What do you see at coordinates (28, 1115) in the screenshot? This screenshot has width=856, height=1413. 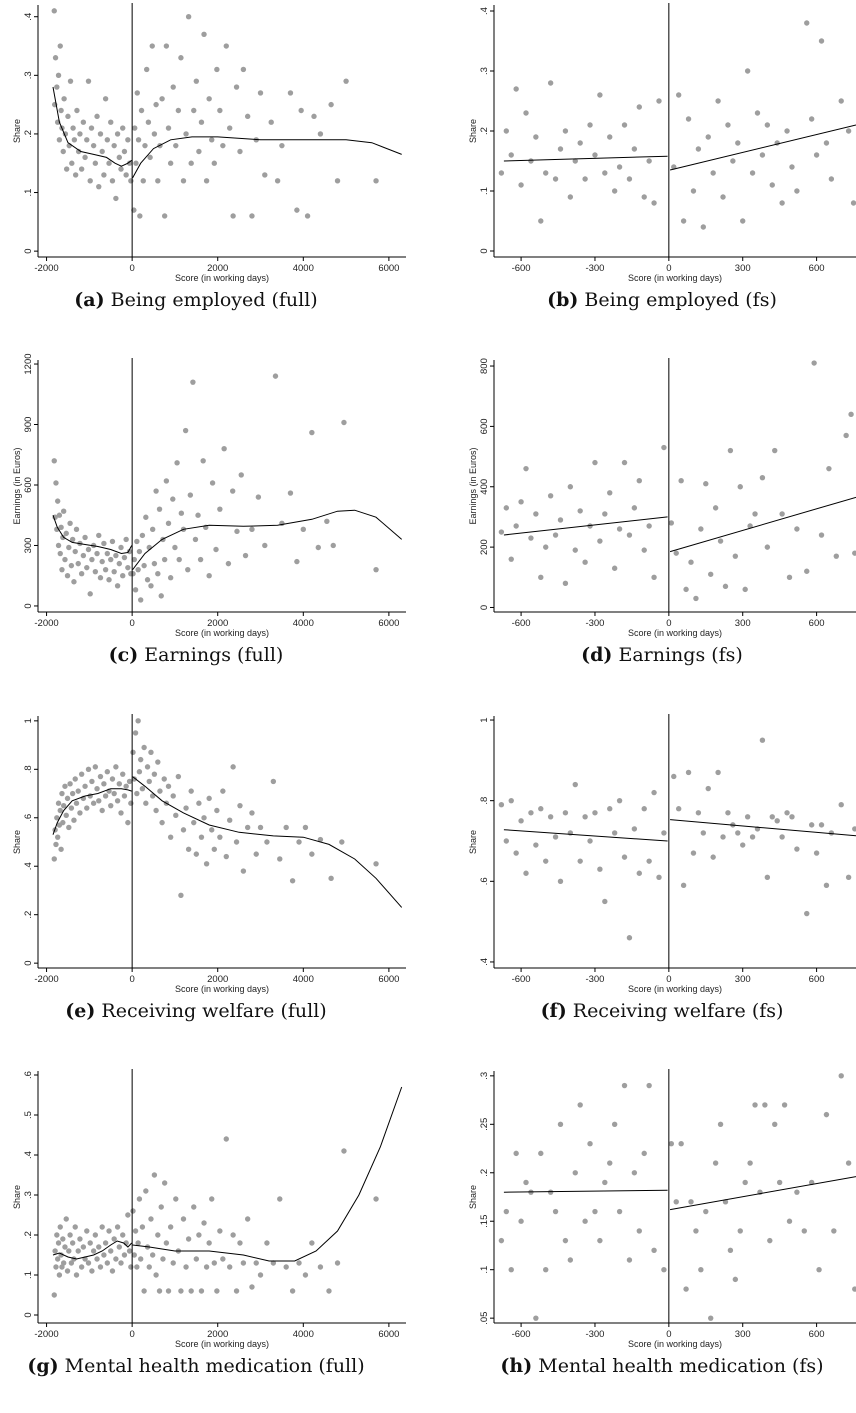 I see `y-tick-label: .5` at bounding box center [28, 1115].